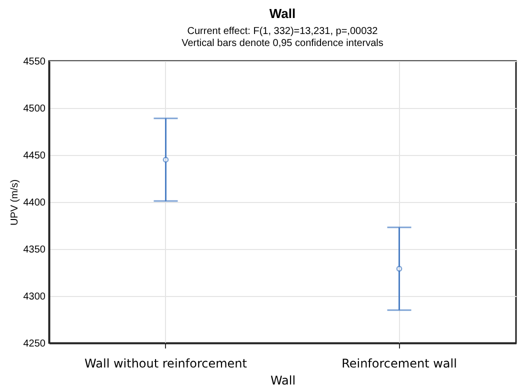 The image size is (522, 392). What do you see at coordinates (34, 62) in the screenshot?
I see `y-tick-label: 4550` at bounding box center [34, 62].